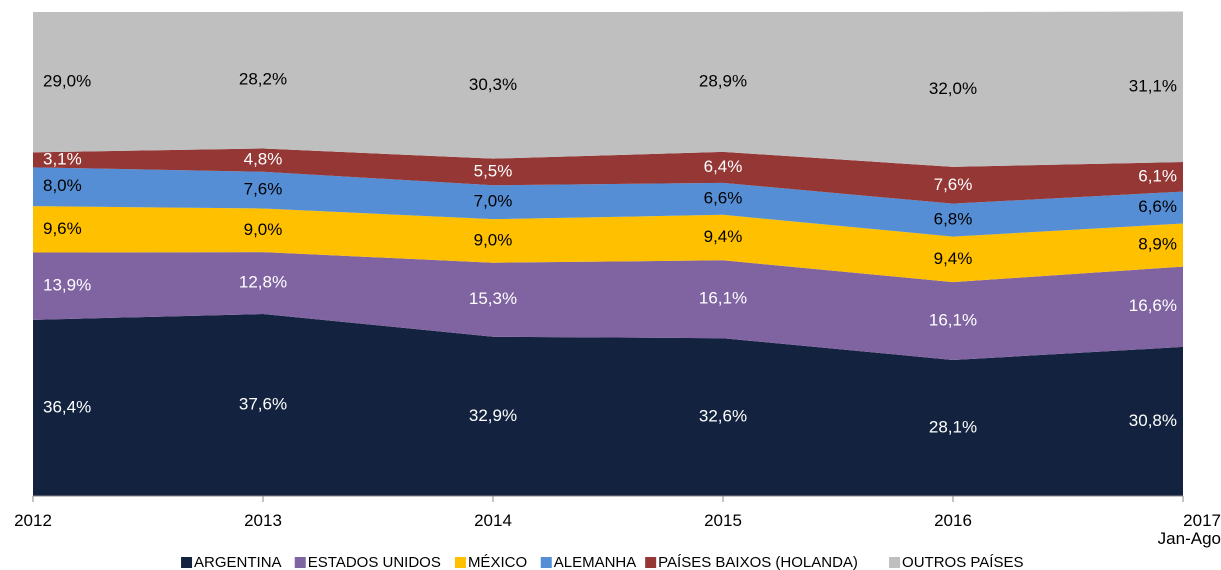 This screenshot has height=570, width=1221. What do you see at coordinates (723, 166) in the screenshot?
I see `value-label: 6,4%` at bounding box center [723, 166].